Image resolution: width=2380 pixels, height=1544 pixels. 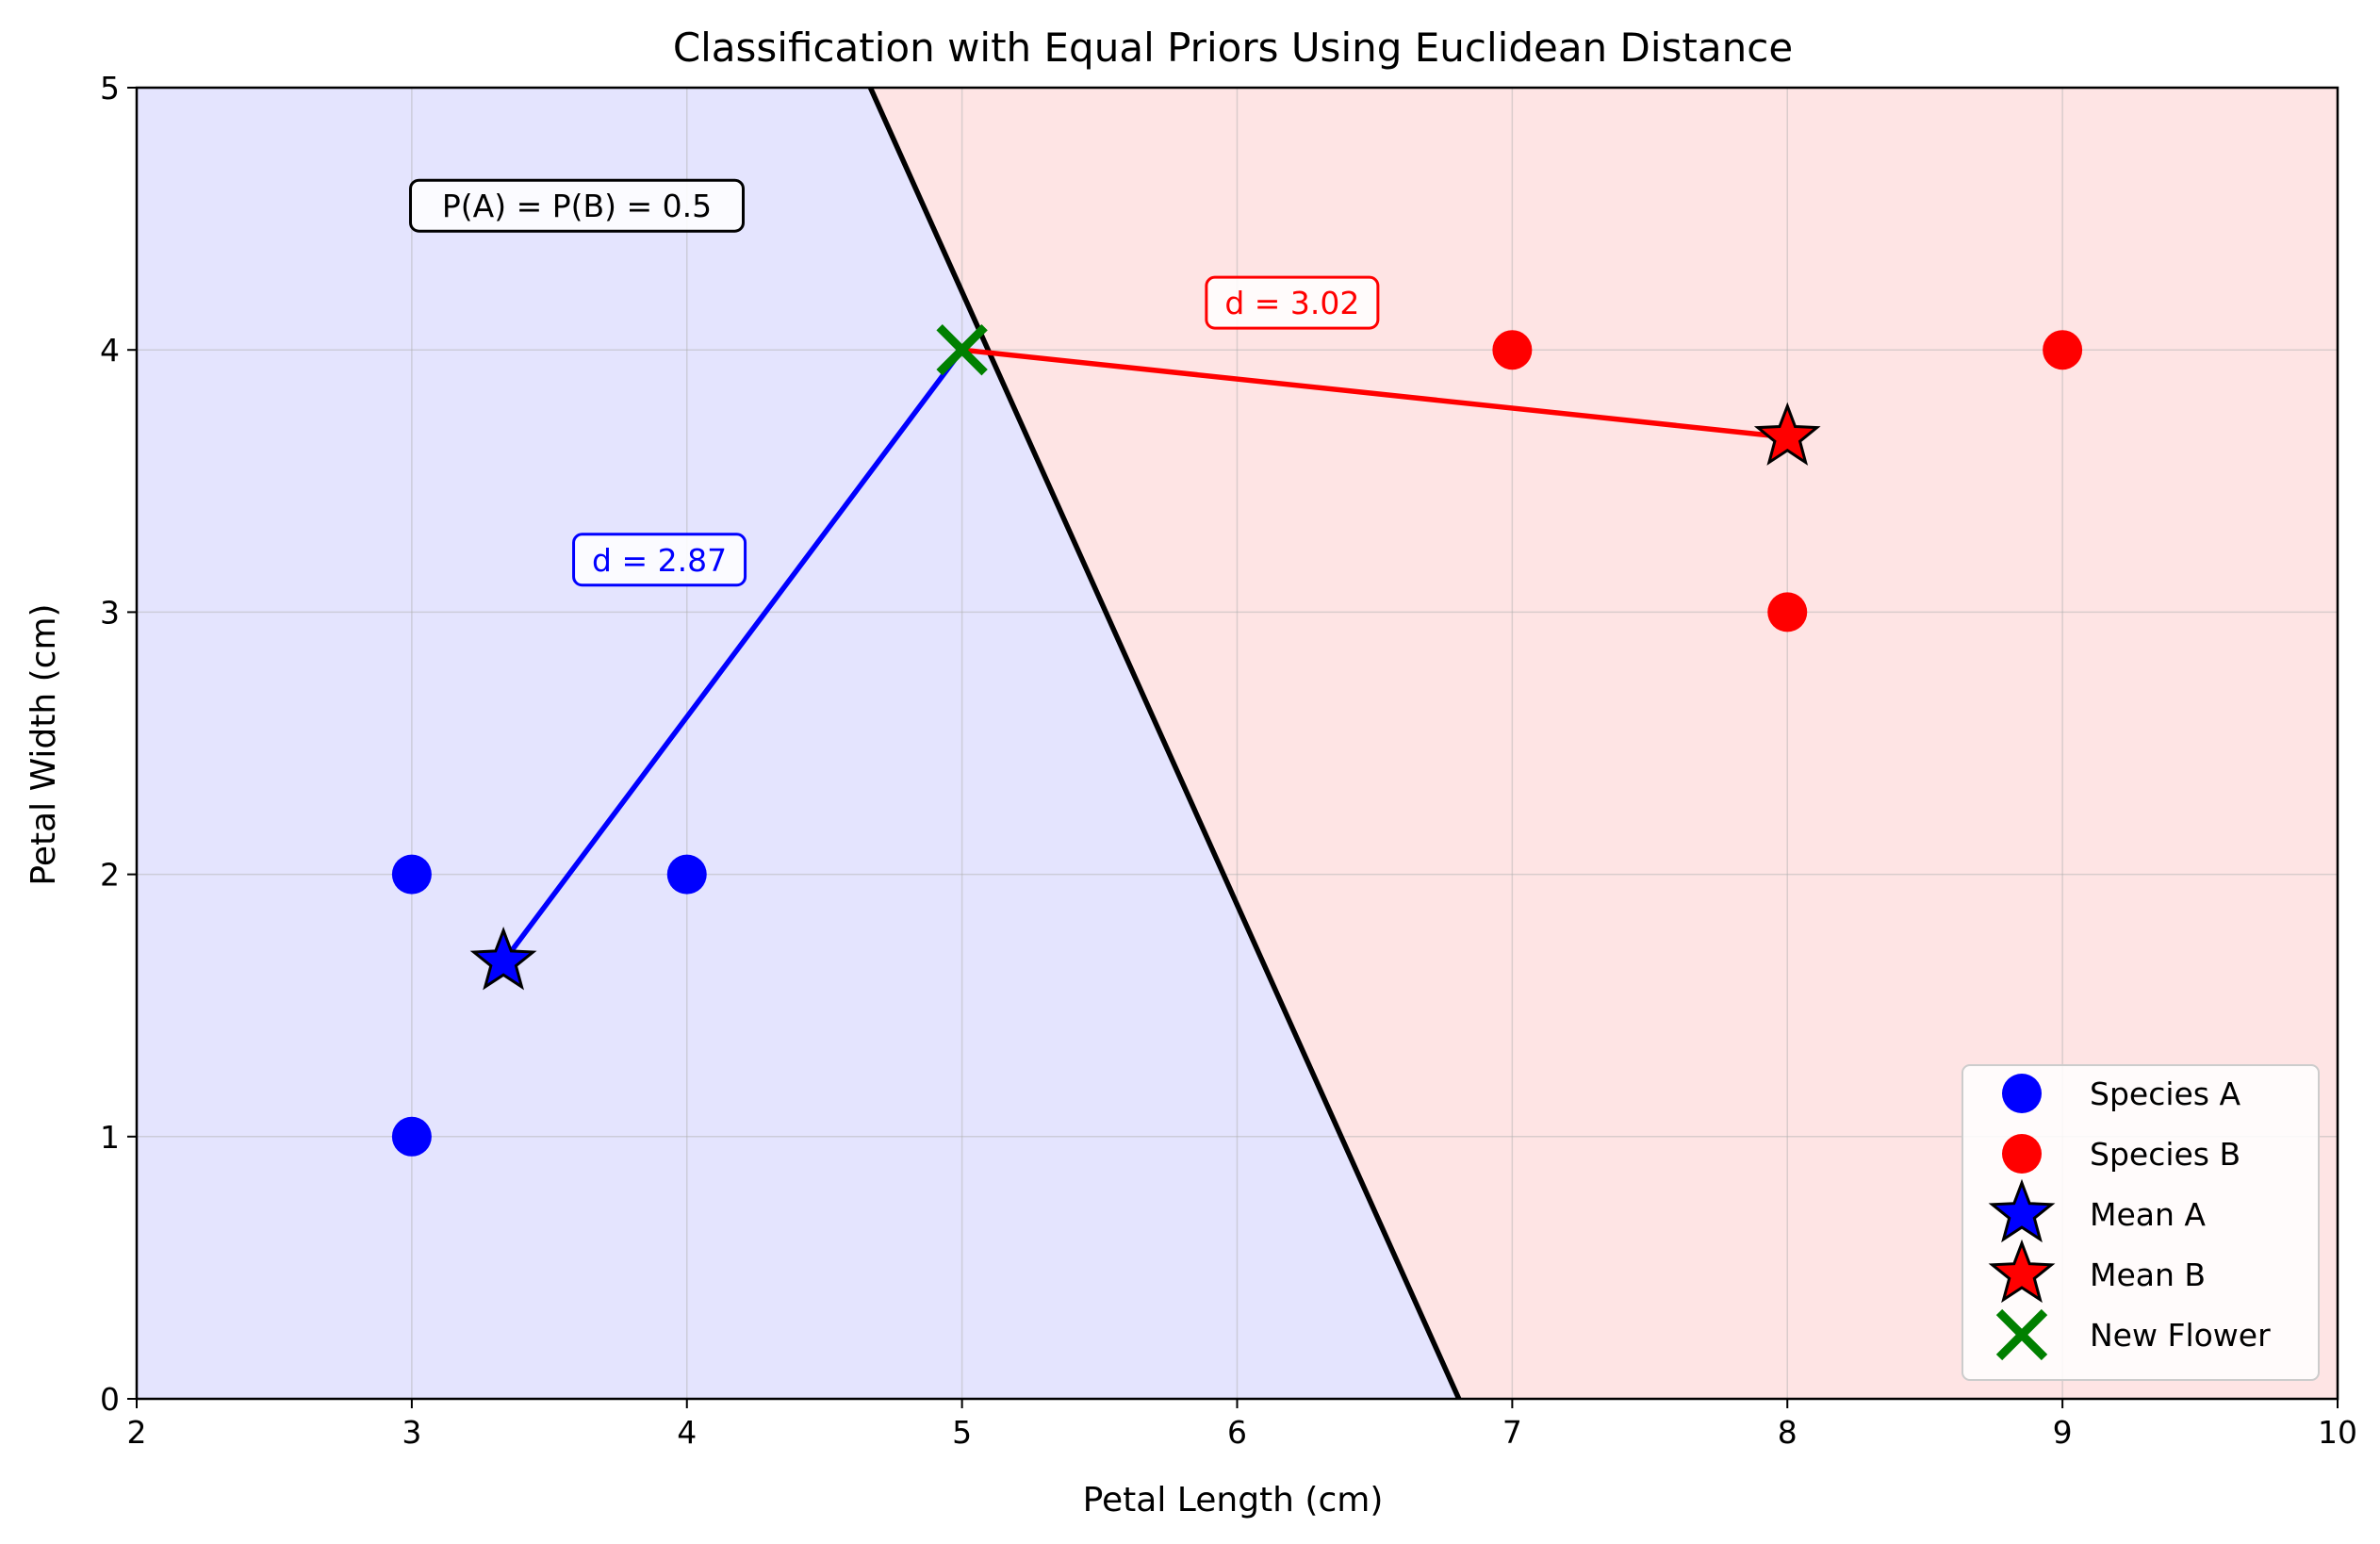 What do you see at coordinates (962, 1432) in the screenshot?
I see `x-tick-label: 5` at bounding box center [962, 1432].